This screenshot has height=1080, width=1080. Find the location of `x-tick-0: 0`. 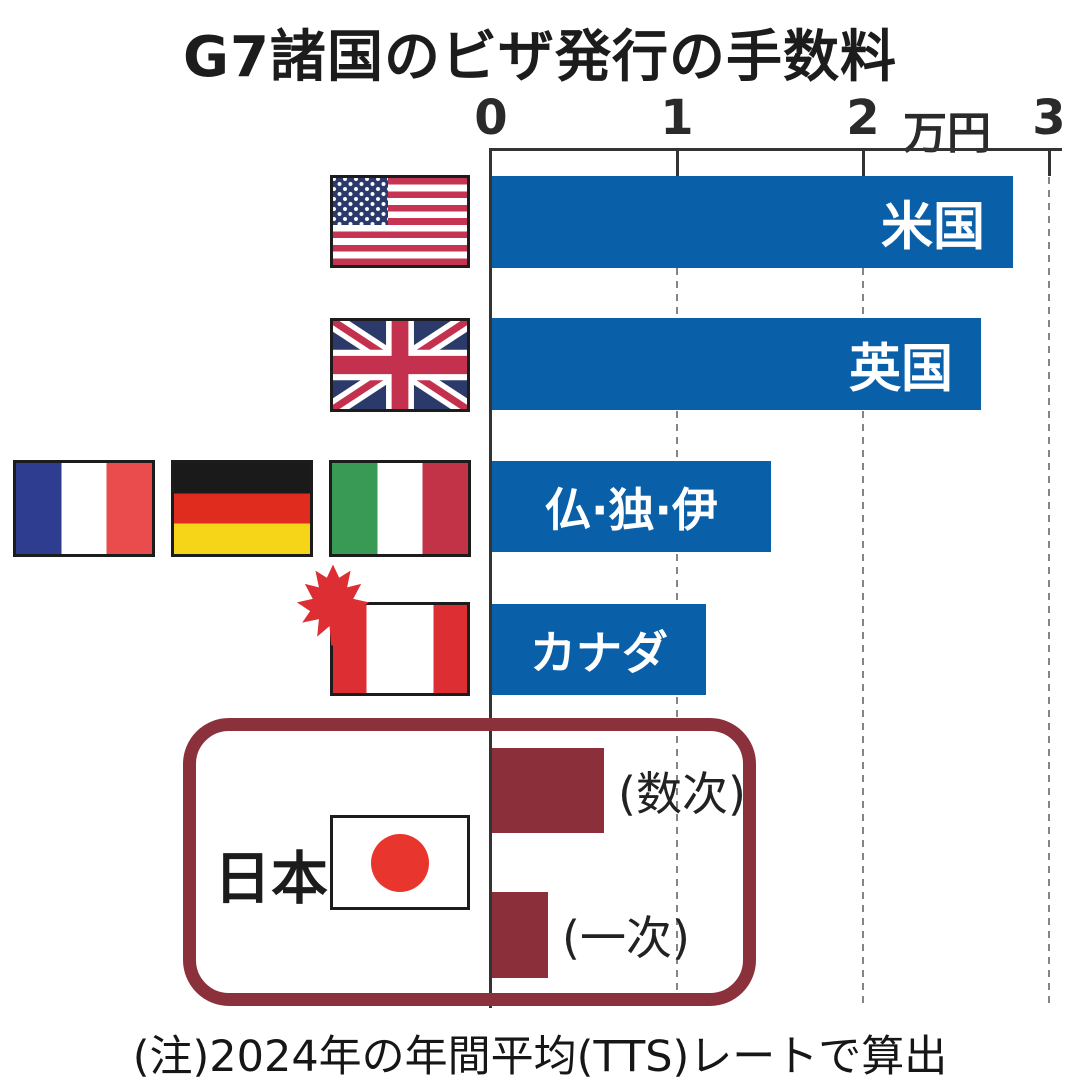

x-tick-0: 0 is located at coordinates (491, 118).